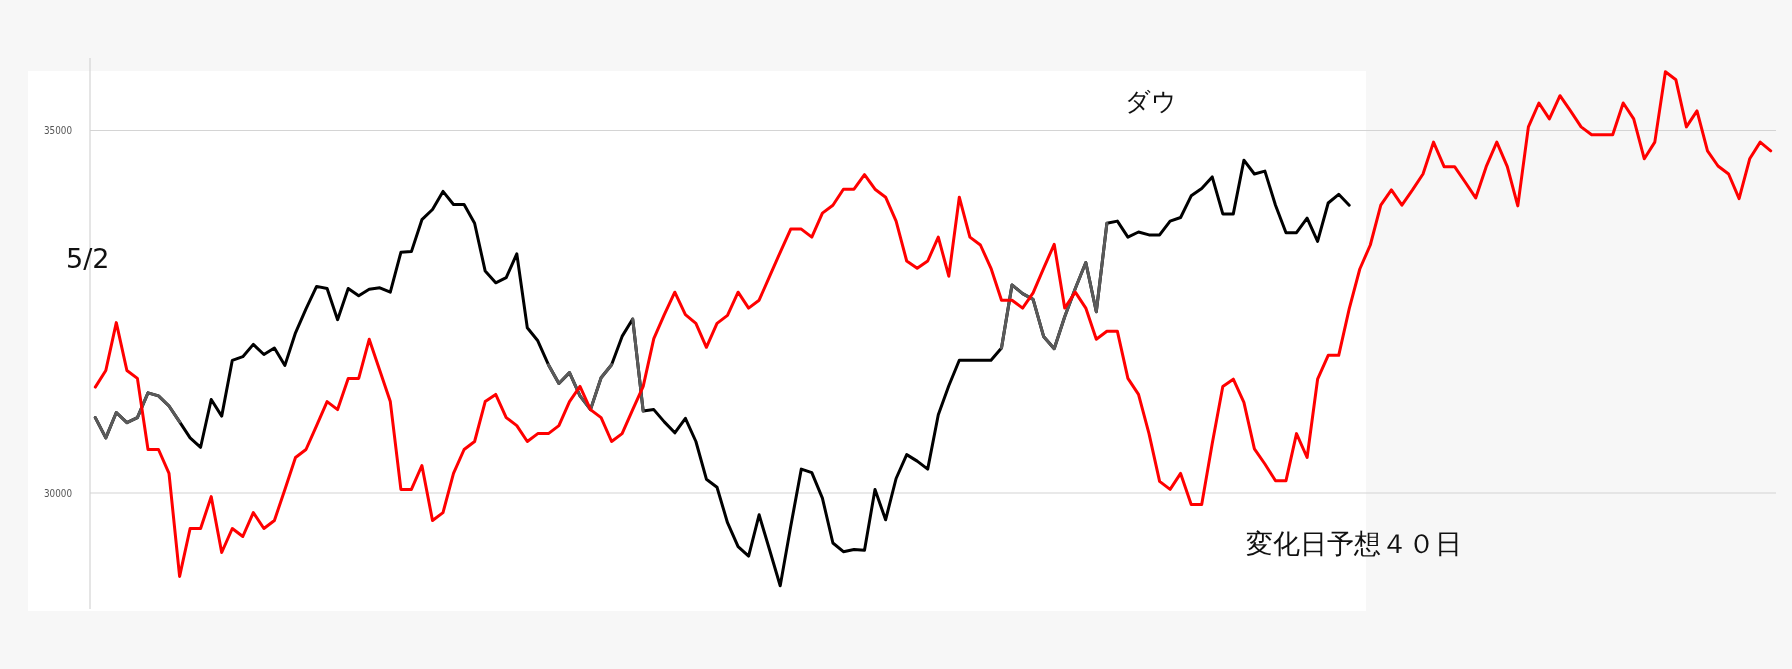  I want to click on annotation: 変化日予想４０日, so click(1354, 543).